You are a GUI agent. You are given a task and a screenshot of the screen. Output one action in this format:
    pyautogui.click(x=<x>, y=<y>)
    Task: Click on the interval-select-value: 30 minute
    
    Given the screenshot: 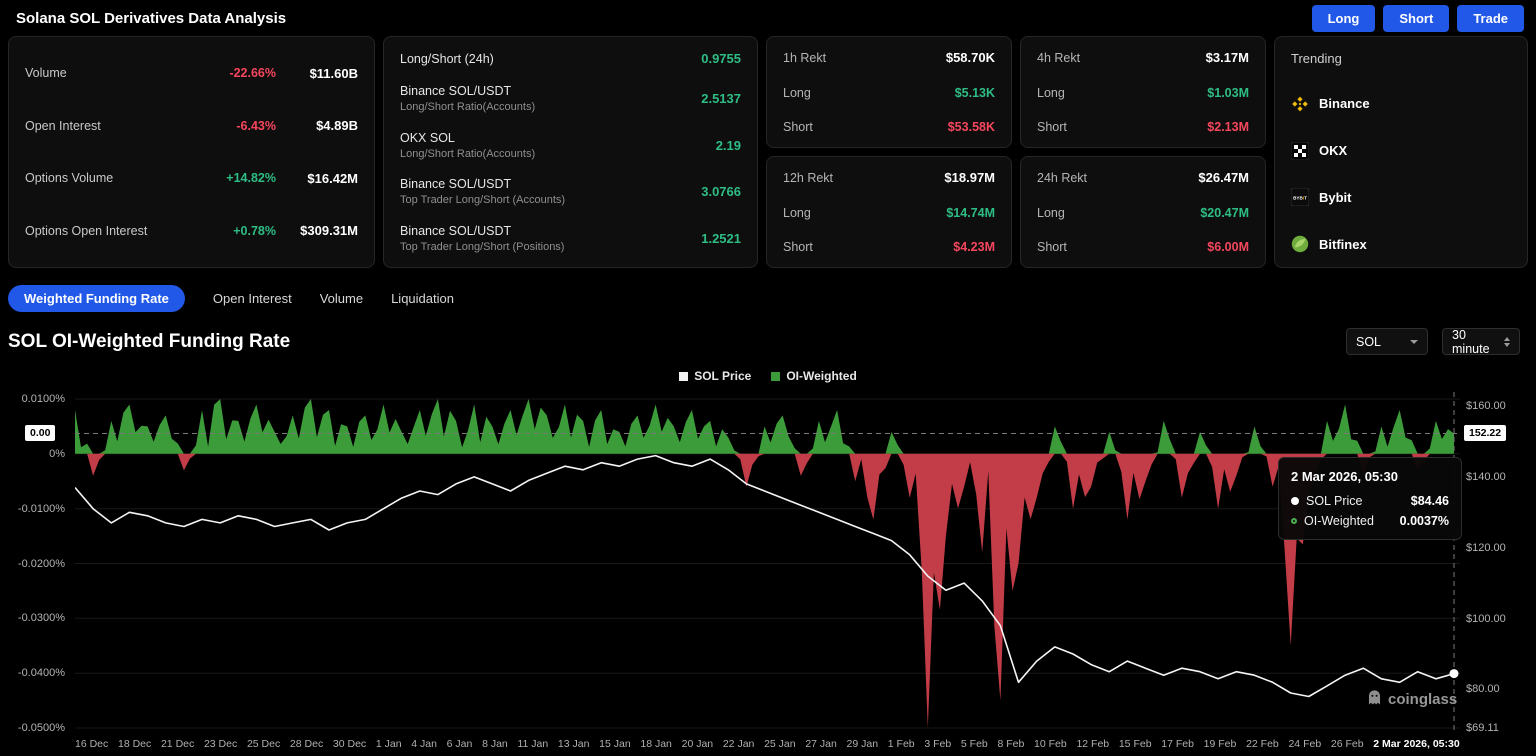 What is the action you would take?
    pyautogui.click(x=1471, y=341)
    